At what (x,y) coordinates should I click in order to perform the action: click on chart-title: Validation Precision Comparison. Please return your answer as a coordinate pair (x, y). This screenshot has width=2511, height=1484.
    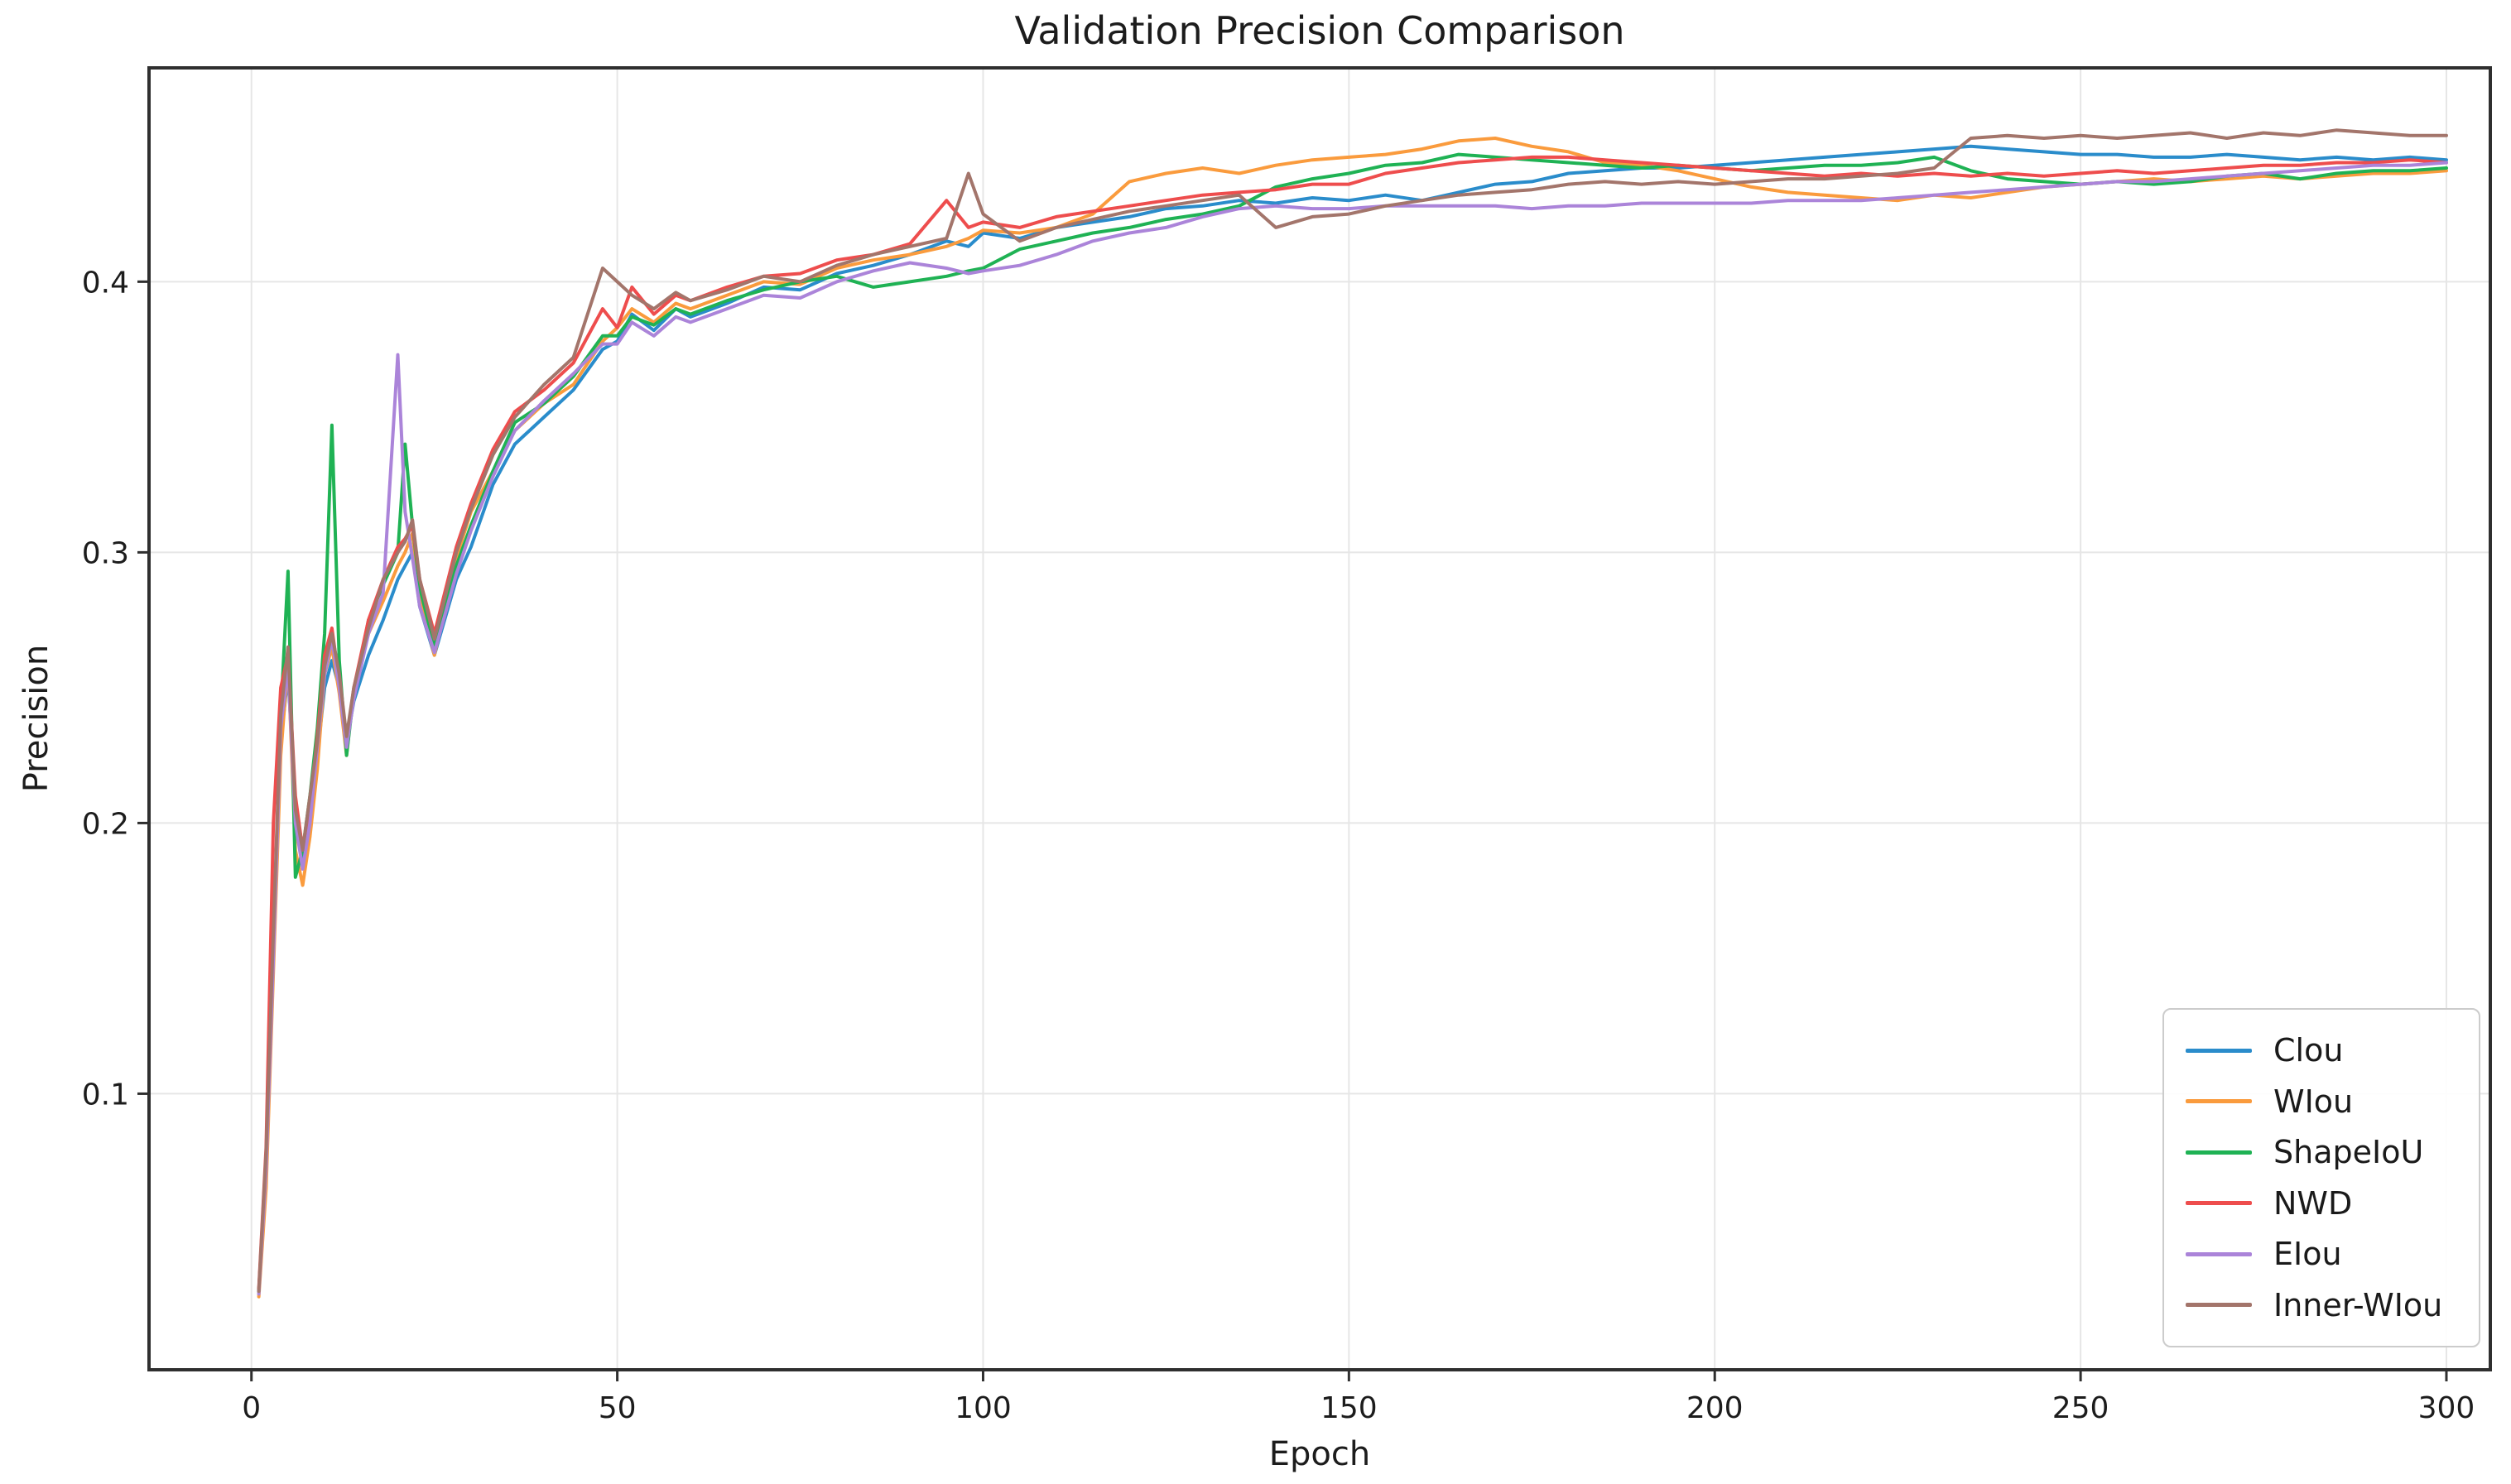
    Looking at the image, I should click on (1319, 30).